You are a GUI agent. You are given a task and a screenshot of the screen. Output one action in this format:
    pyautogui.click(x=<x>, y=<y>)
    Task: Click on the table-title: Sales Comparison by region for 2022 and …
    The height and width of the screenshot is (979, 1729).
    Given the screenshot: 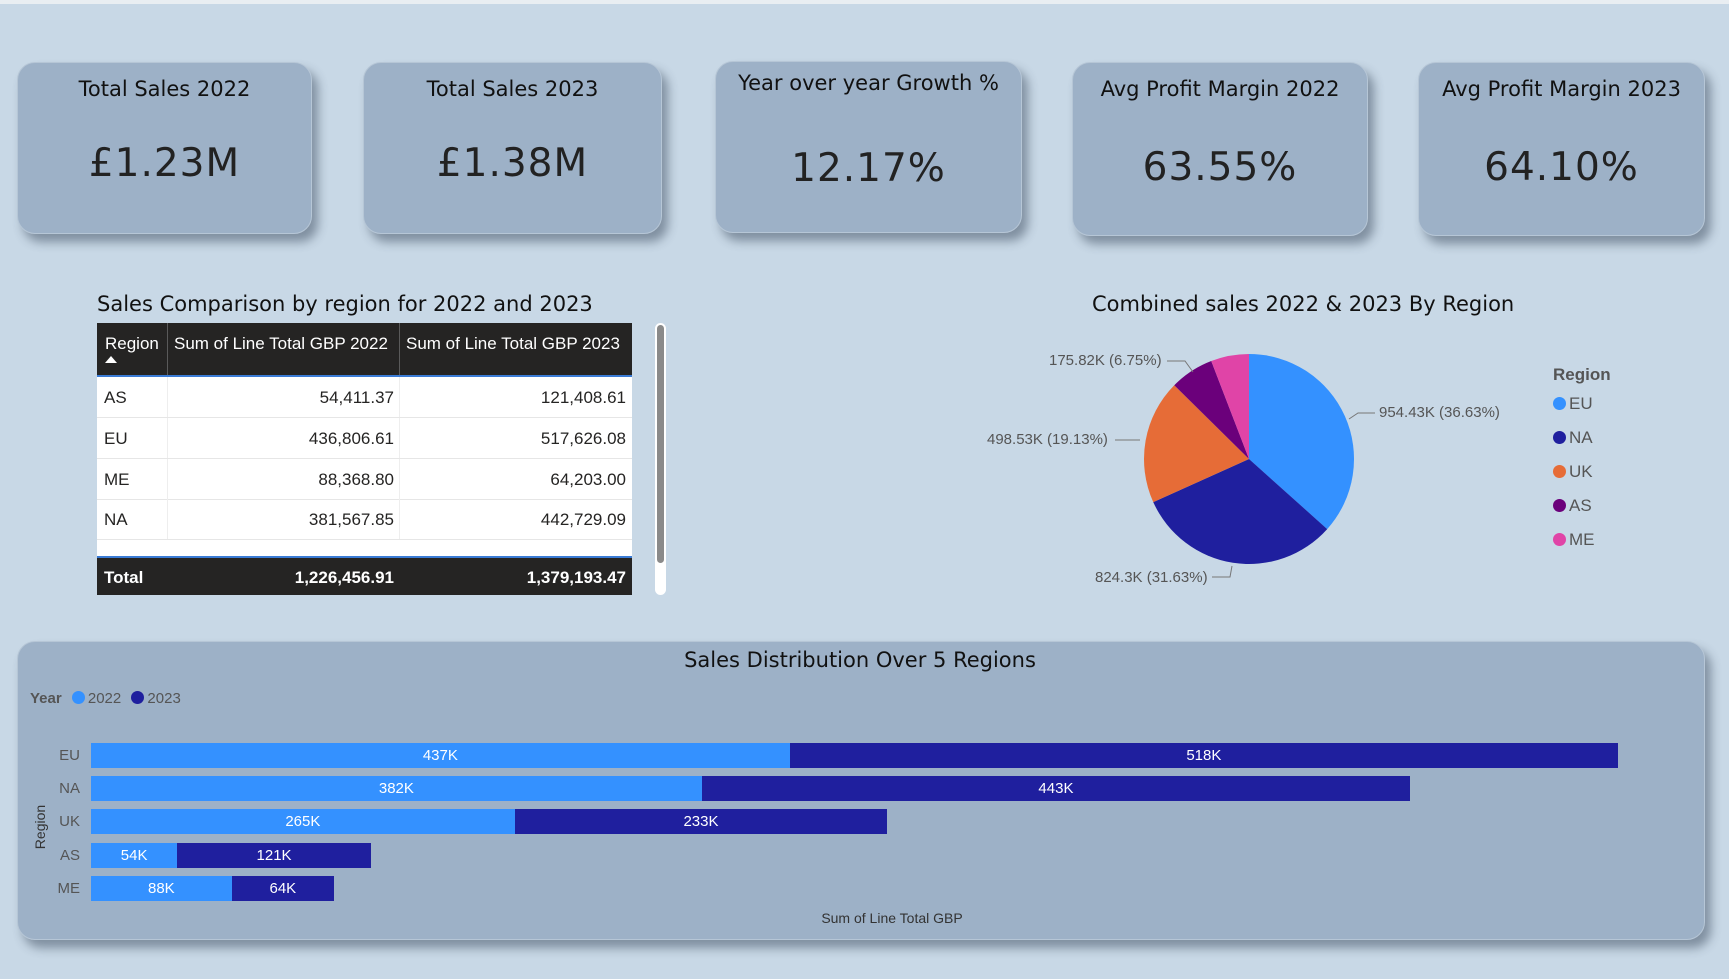 What is the action you would take?
    pyautogui.click(x=345, y=304)
    